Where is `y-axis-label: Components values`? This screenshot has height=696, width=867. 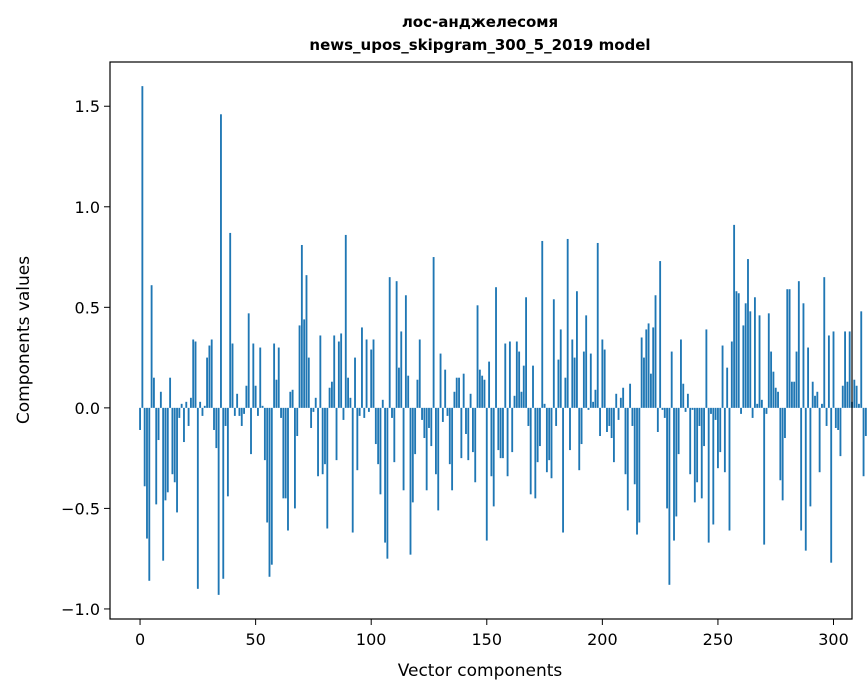 y-axis-label: Components values is located at coordinates (24, 340).